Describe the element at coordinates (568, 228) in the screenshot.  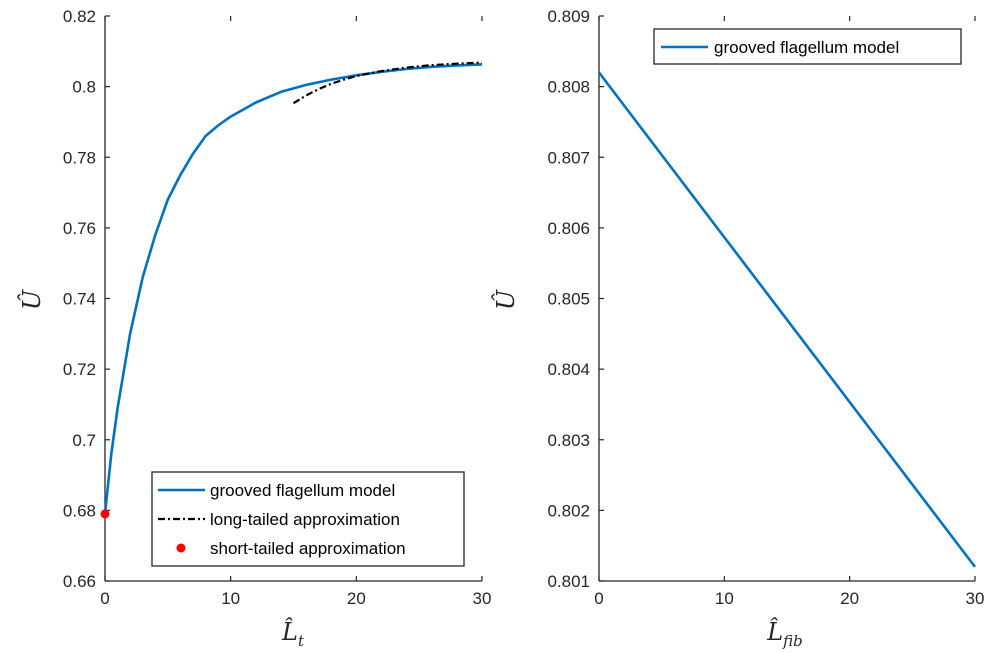
I see `right-y-tick-label: 0.806` at that location.